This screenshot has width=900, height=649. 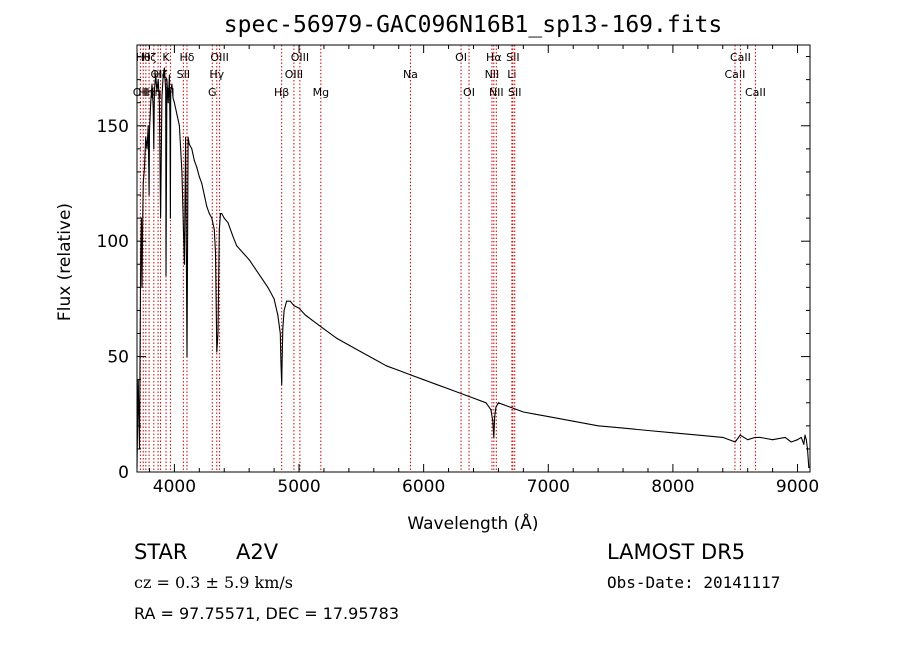 I want to click on subclass: A2V, so click(x=257, y=552).